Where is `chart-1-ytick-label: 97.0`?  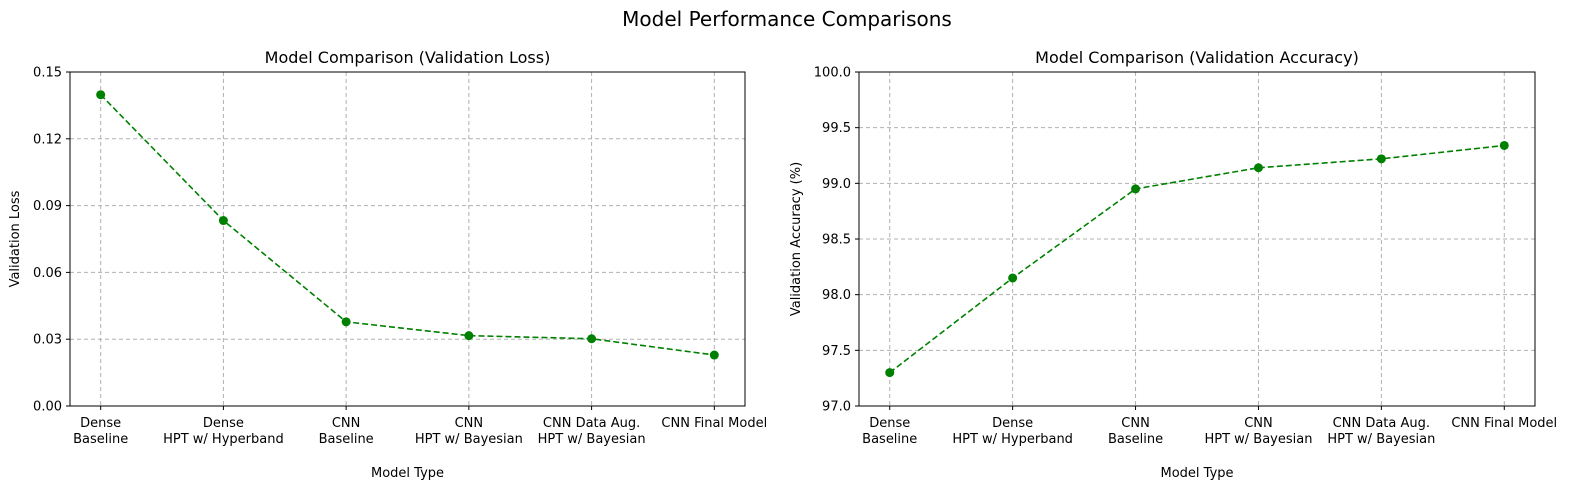
chart-1-ytick-label: 97.0 is located at coordinates (836, 407).